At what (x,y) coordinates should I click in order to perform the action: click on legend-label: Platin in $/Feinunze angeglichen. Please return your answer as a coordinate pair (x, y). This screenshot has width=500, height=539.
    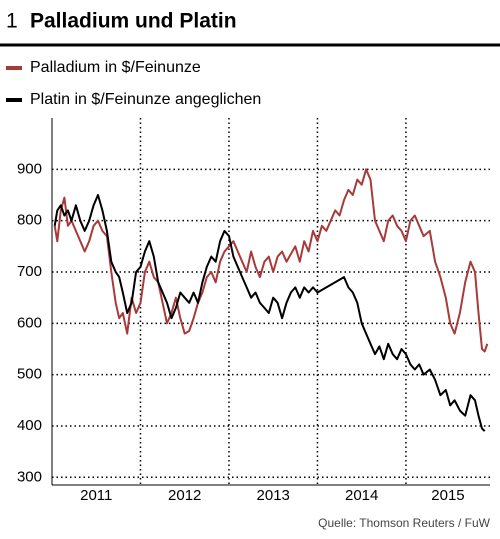
    Looking at the image, I should click on (145, 99).